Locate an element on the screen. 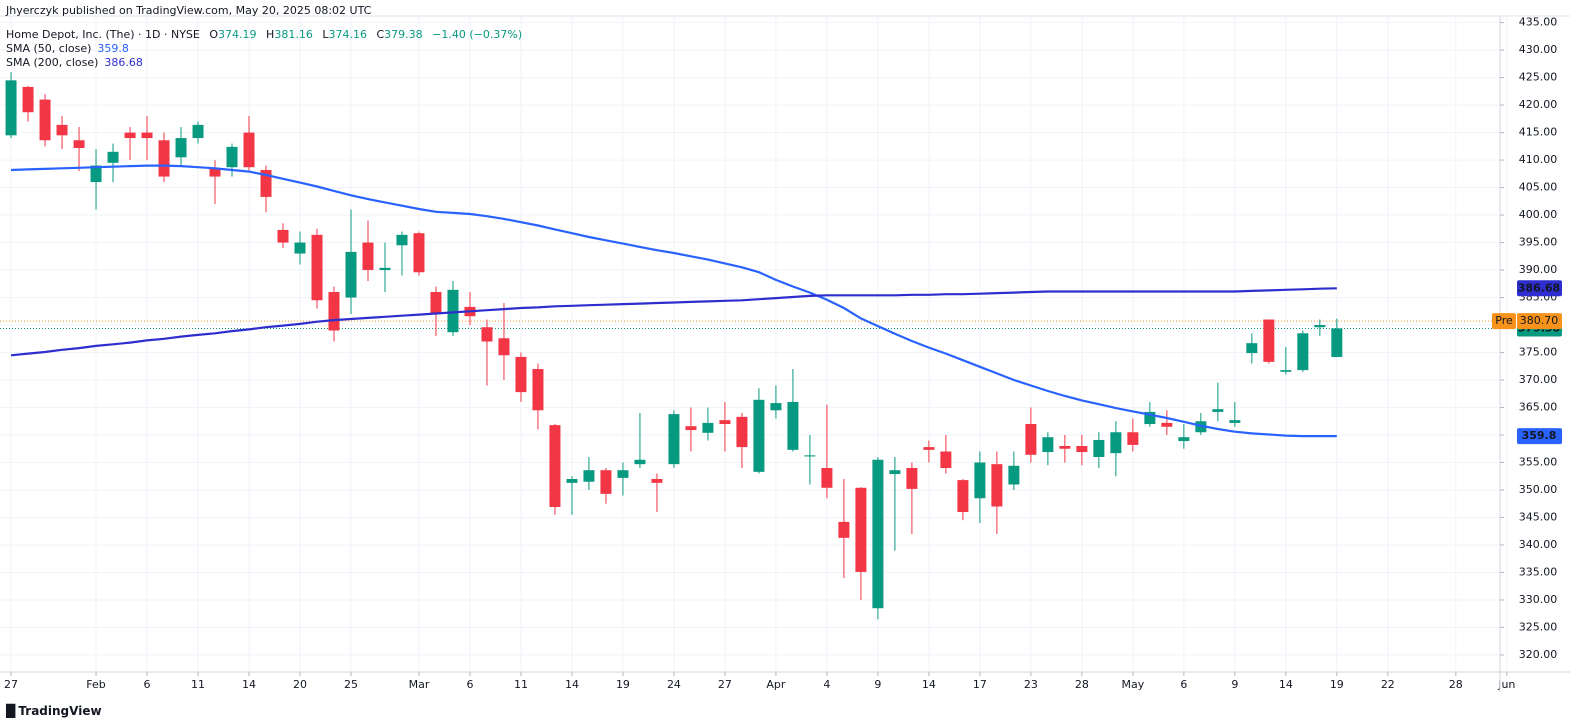 This screenshot has width=1570, height=723. x-tick-label: Feb is located at coordinates (95, 684).